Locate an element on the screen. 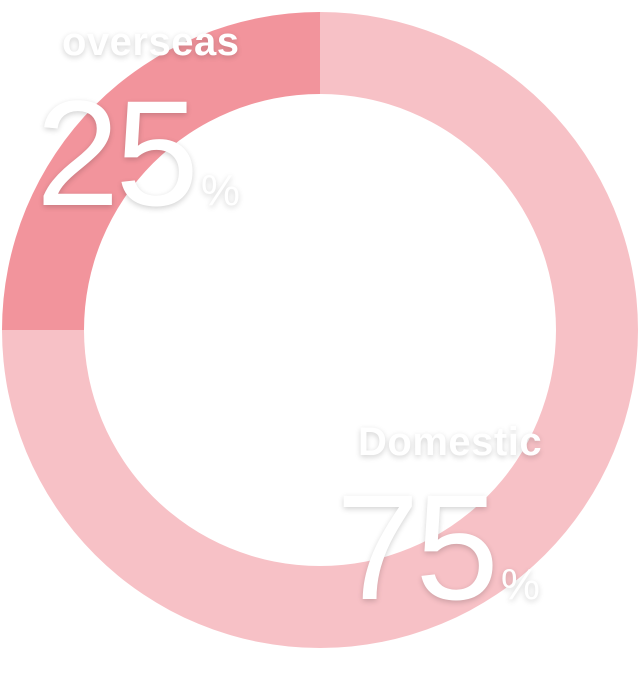 The height and width of the screenshot is (678, 640). slice-value-domestic: 75% is located at coordinates (438, 547).